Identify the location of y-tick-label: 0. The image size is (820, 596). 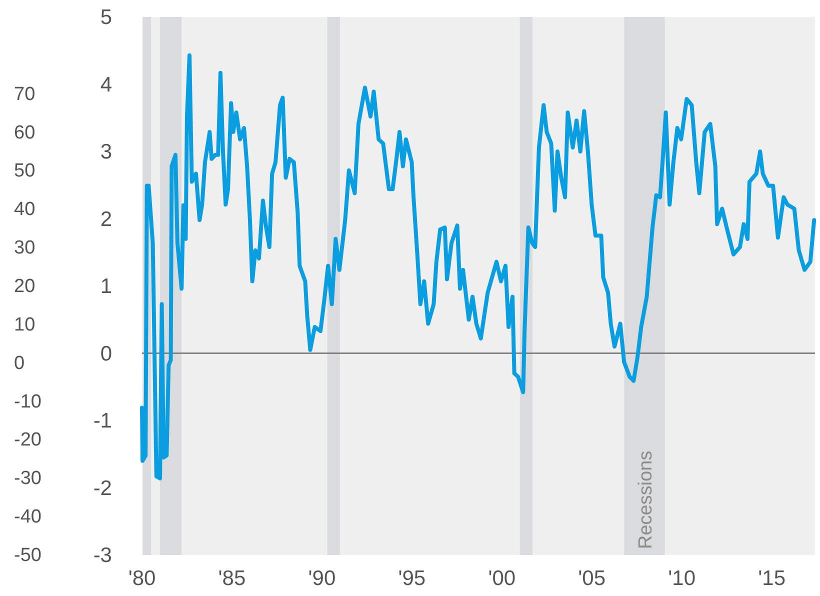
(106, 354).